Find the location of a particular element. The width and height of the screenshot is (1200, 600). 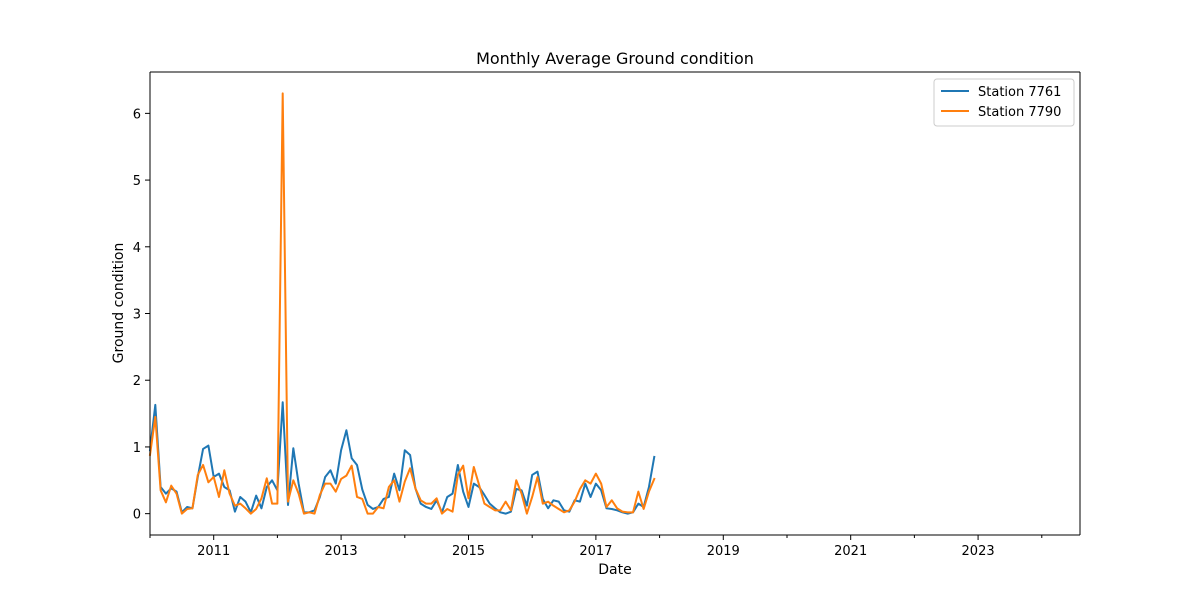

y-tick-label: 6 is located at coordinates (137, 114).